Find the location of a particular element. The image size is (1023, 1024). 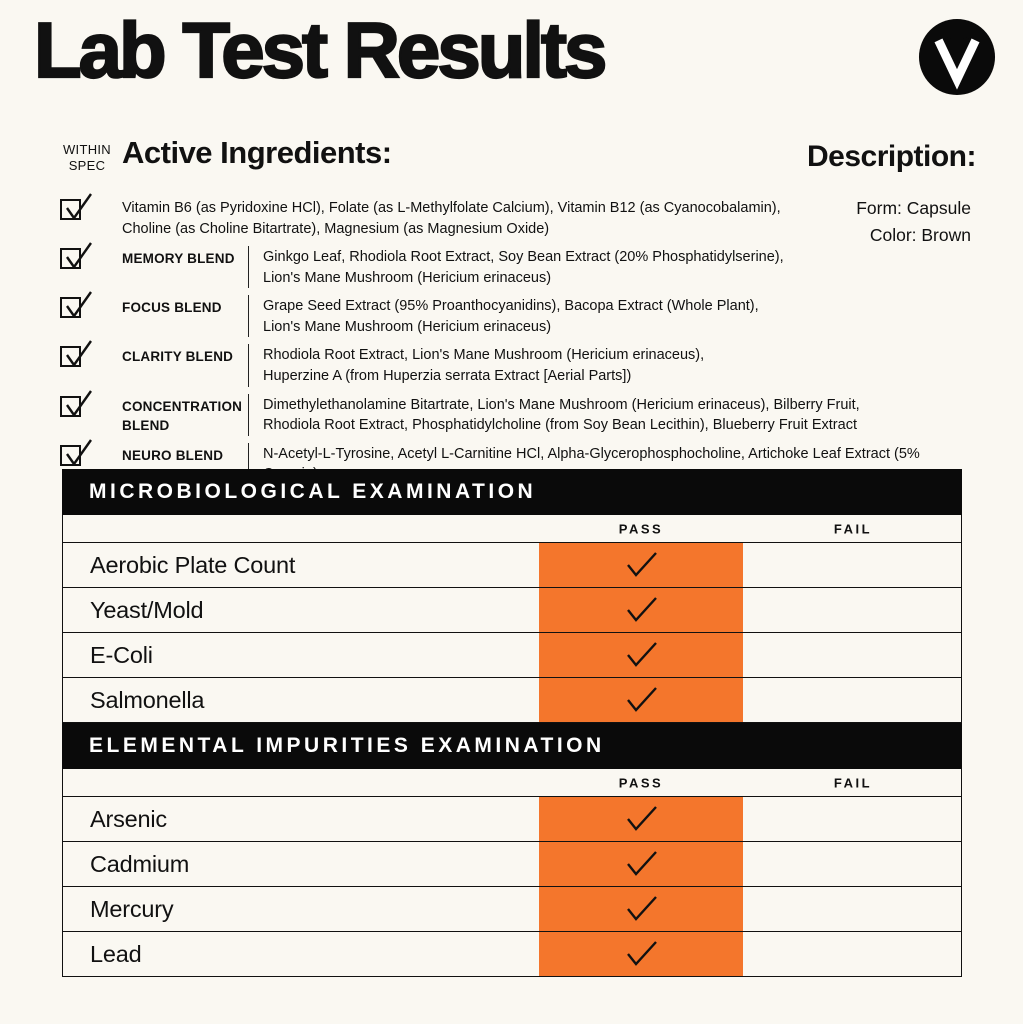

test-name: Lead is located at coordinates (116, 953).